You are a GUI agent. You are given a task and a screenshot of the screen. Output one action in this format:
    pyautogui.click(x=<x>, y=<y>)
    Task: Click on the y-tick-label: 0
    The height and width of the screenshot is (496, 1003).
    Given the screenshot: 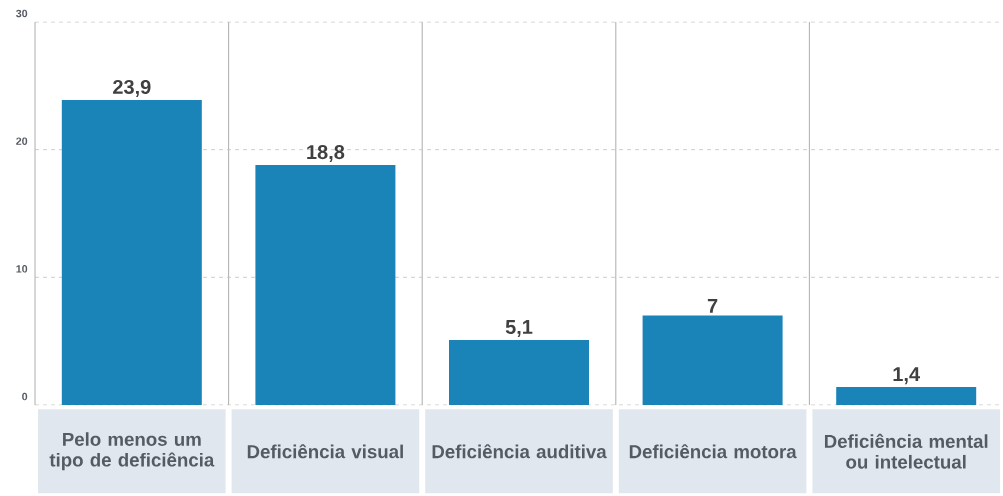 What is the action you would take?
    pyautogui.click(x=25, y=396)
    